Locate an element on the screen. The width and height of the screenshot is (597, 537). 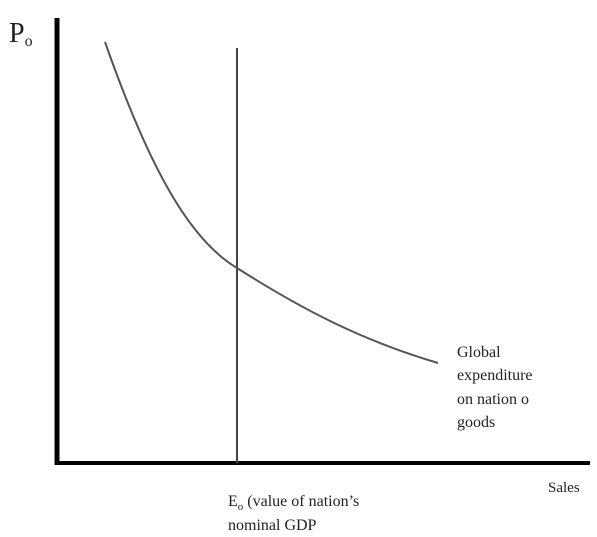
vertical-line-label: nominal GDP is located at coordinates (272, 525).